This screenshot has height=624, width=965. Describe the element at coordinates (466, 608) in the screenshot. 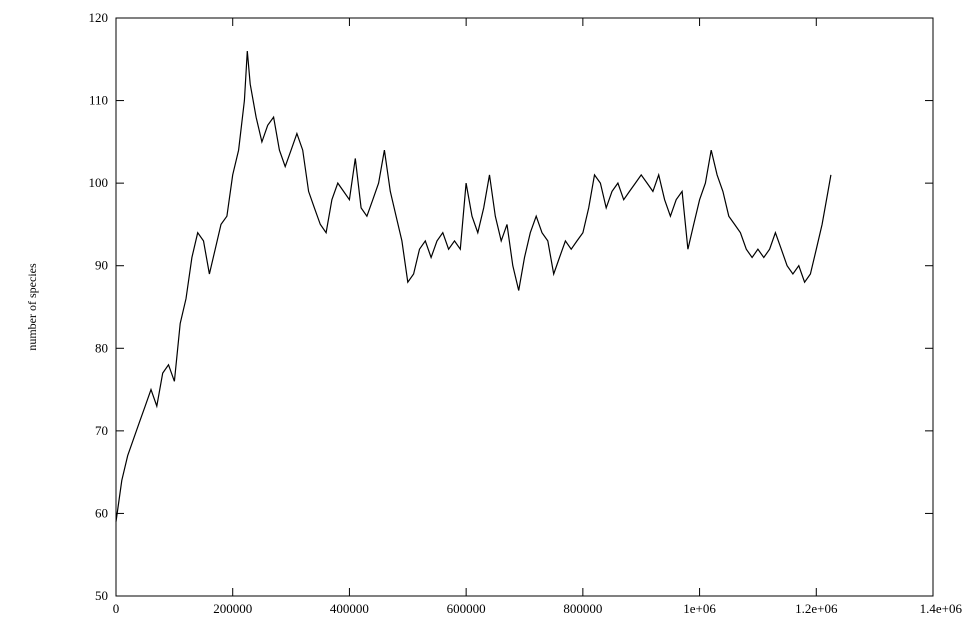

I see `x-tick-label: 600000` at that location.